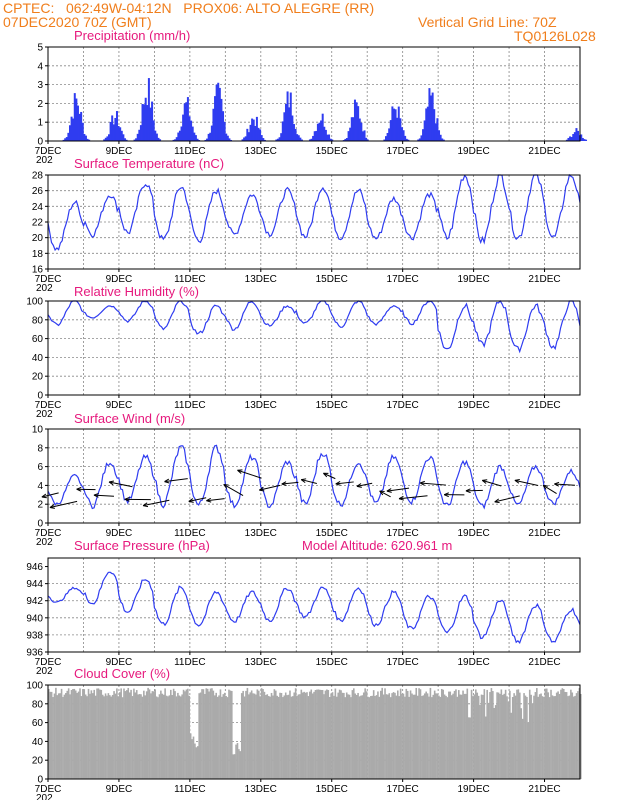 This screenshot has width=618, height=800. I want to click on x-tick-label: 9DEC, so click(119, 279).